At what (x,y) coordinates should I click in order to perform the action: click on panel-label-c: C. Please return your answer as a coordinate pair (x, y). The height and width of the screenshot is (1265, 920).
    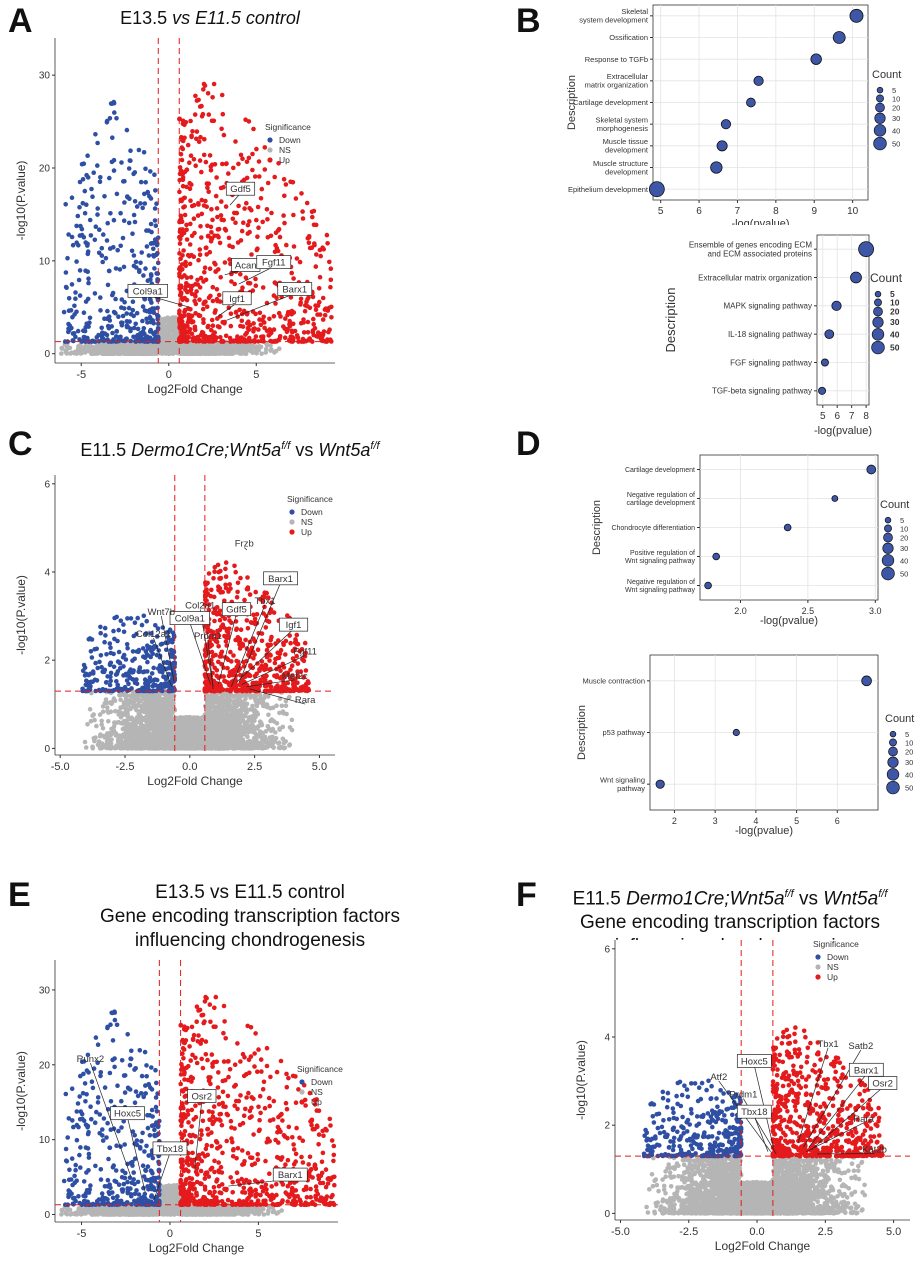
    Looking at the image, I should click on (20, 444).